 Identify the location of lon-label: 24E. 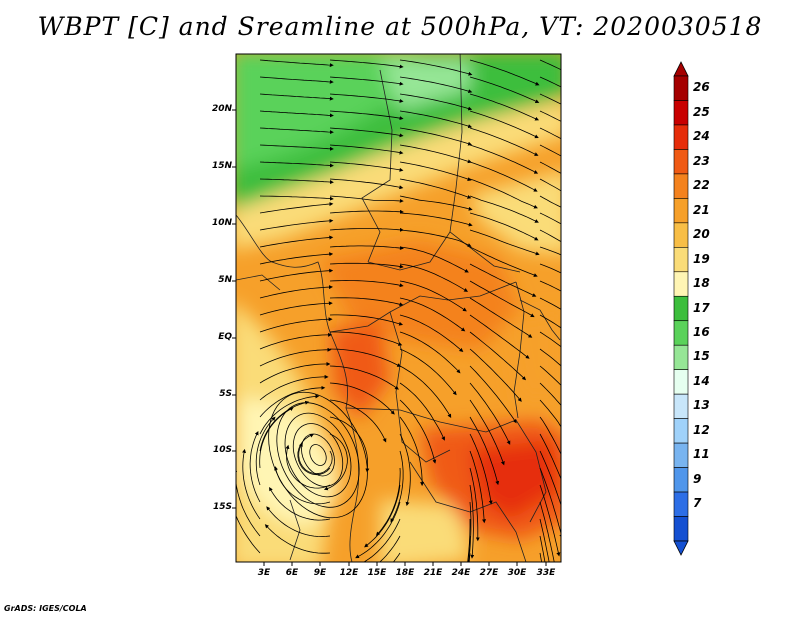
(461, 573).